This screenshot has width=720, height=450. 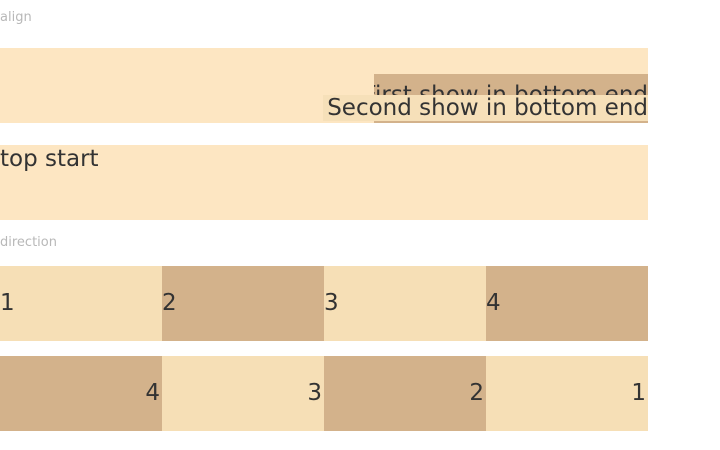 What do you see at coordinates (28, 242) in the screenshot?
I see `section-label-direction: direction` at bounding box center [28, 242].